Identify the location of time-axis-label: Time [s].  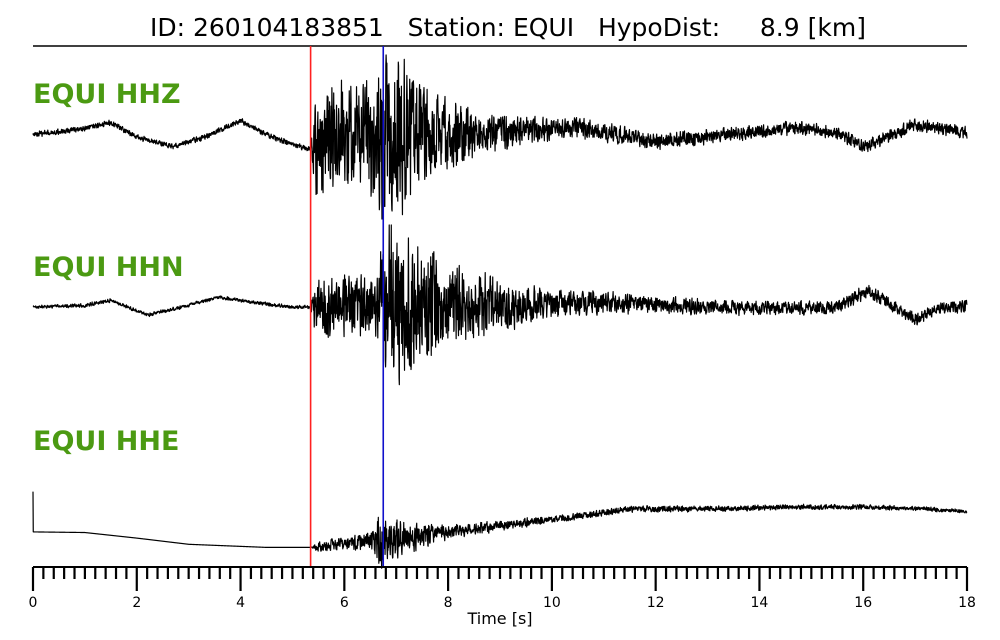
(499, 618).